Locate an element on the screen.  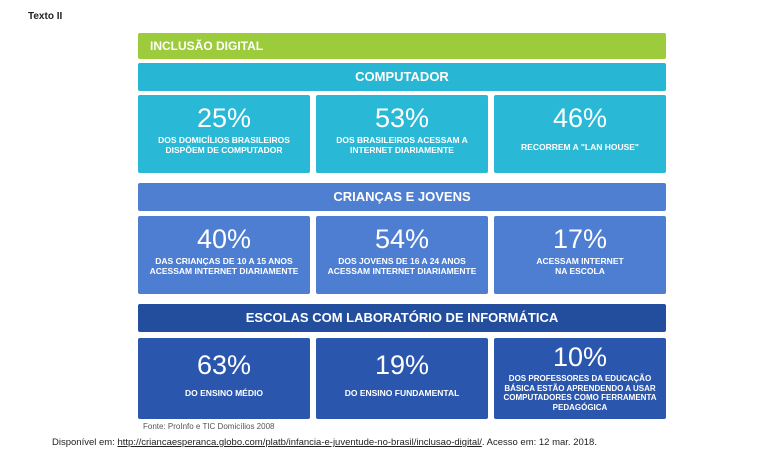
citation-prefix: Disponível em: is located at coordinates (85, 442).